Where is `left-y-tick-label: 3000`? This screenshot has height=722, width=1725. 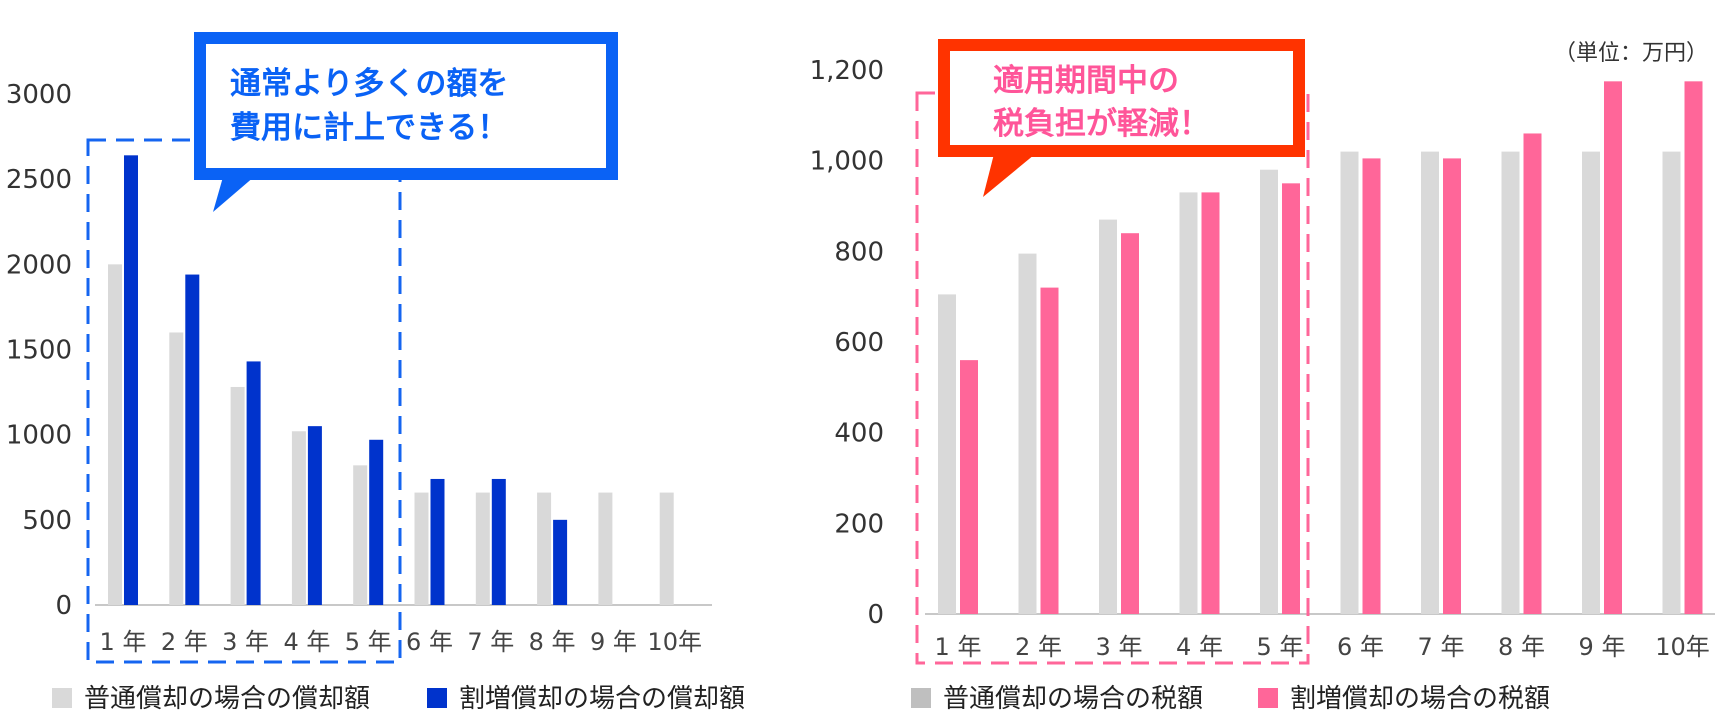
left-y-tick-label: 3000 is located at coordinates (39, 95).